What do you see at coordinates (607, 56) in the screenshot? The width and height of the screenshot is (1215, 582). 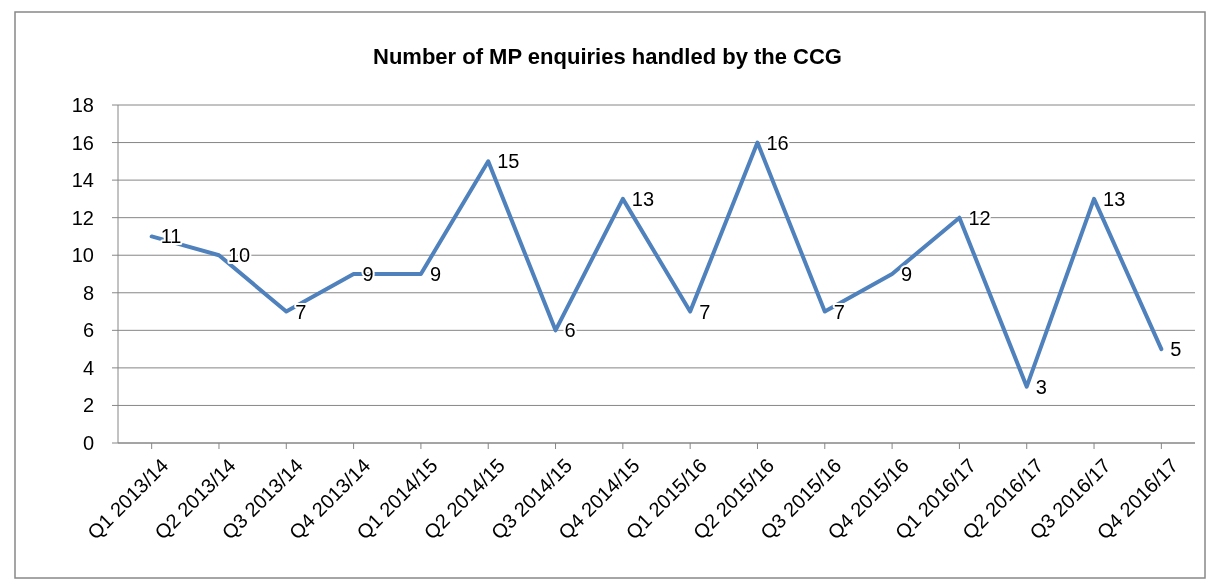 I see `chart-title: Number of MP enquiries handled by the CCG` at bounding box center [607, 56].